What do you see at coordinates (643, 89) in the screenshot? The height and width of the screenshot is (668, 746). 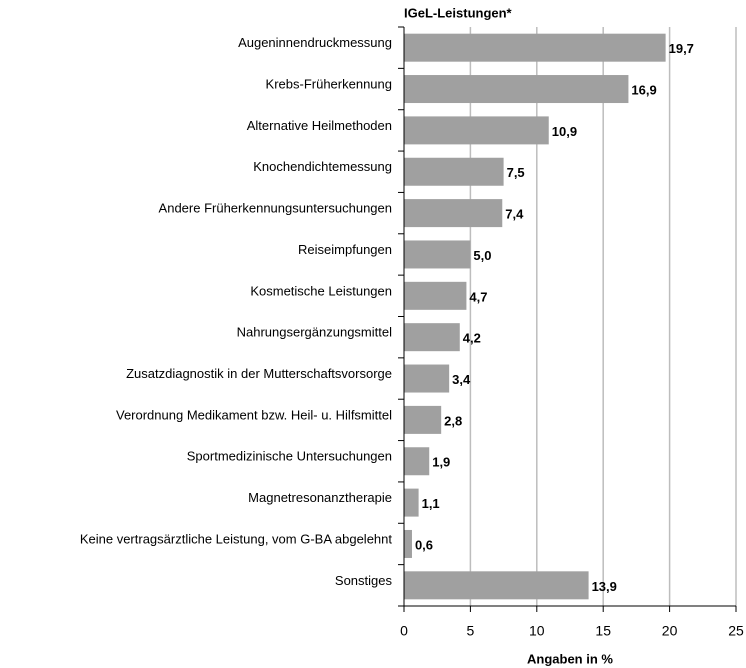 I see `value-label: 16,9` at bounding box center [643, 89].